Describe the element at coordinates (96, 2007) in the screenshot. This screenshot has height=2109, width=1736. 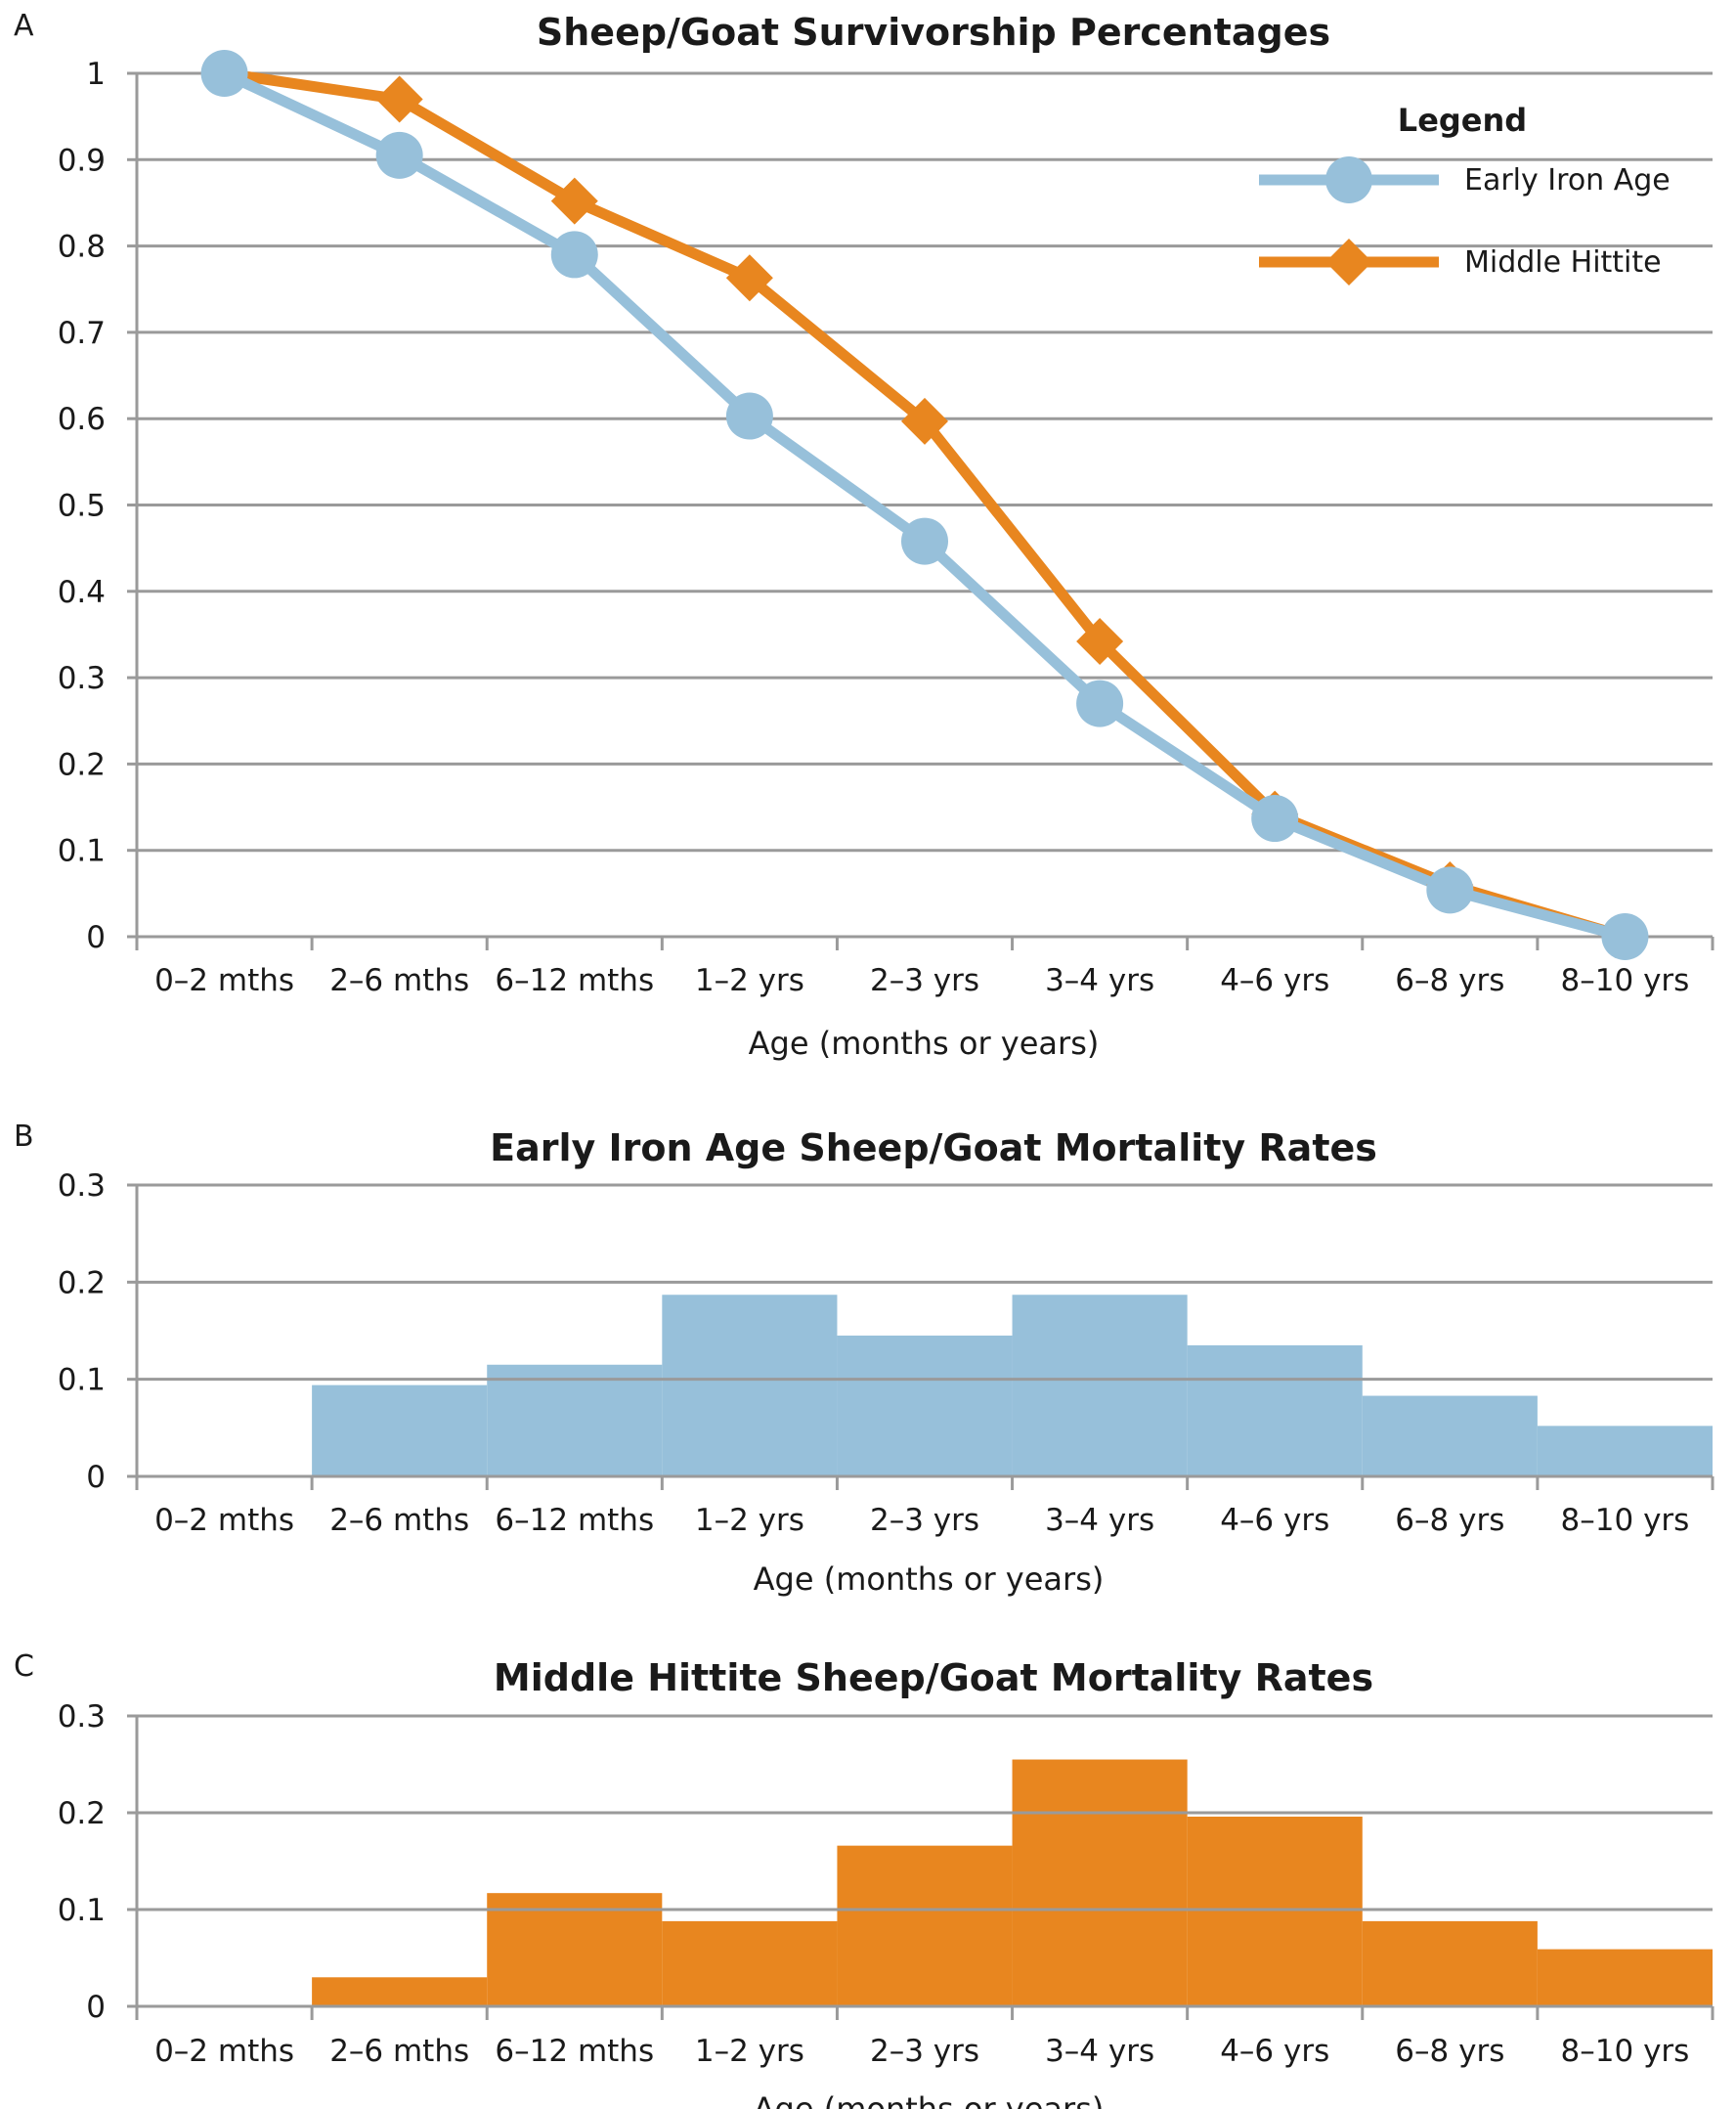
I see `panel-c-y-tick-label: 0` at that location.